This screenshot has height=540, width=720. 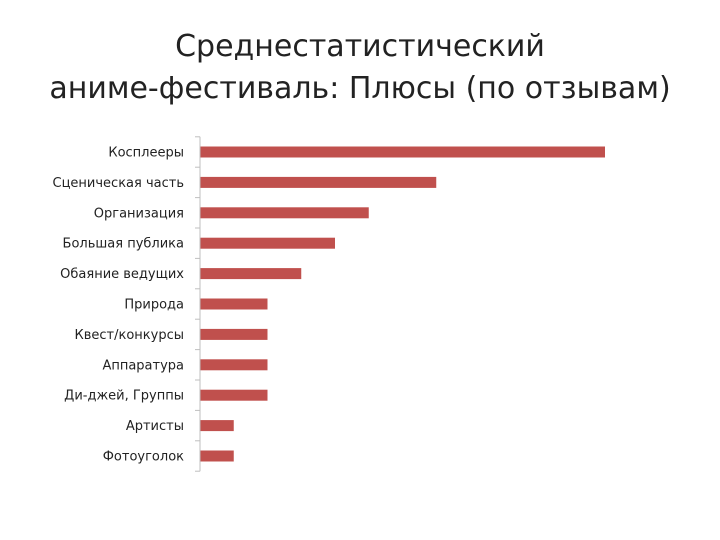 What do you see at coordinates (360, 88) in the screenshot?
I see `title-line-2: аниме-фестиваль: Плюсы (по отзывам)` at bounding box center [360, 88].